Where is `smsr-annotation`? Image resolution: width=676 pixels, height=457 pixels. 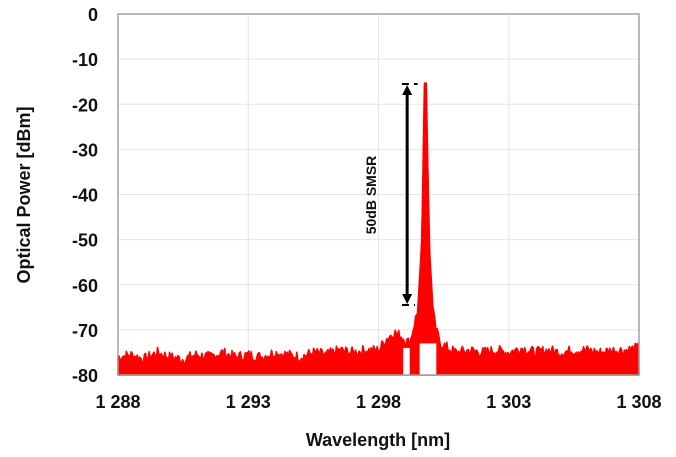
smsr-annotation is located at coordinates (409, 194).